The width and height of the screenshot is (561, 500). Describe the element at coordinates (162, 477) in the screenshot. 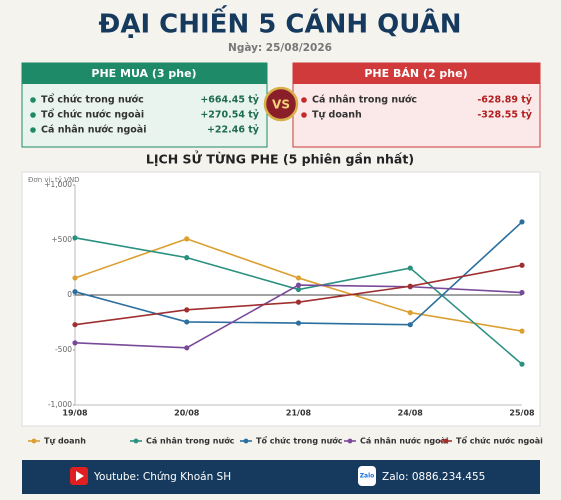

I see `youtube-link: Youtube: Chứng Khoán SH` at that location.